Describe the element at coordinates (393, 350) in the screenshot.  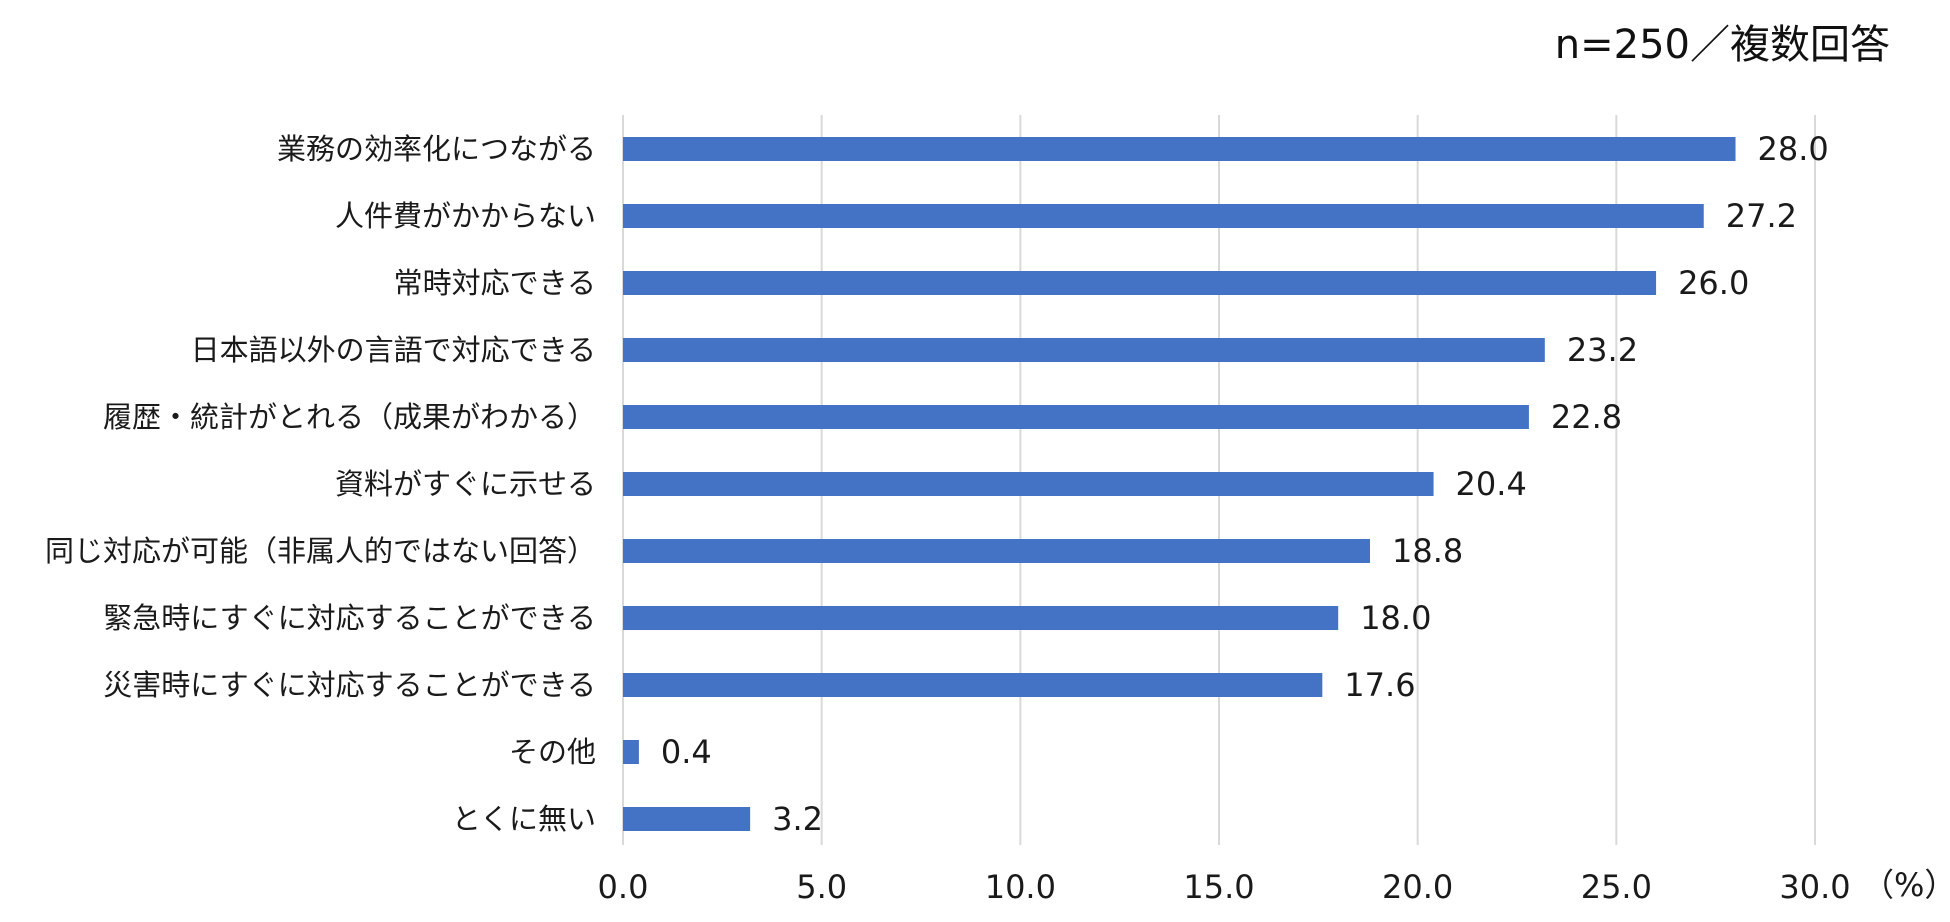
I see `category-label: 日本語以外の言語で対応できる` at that location.